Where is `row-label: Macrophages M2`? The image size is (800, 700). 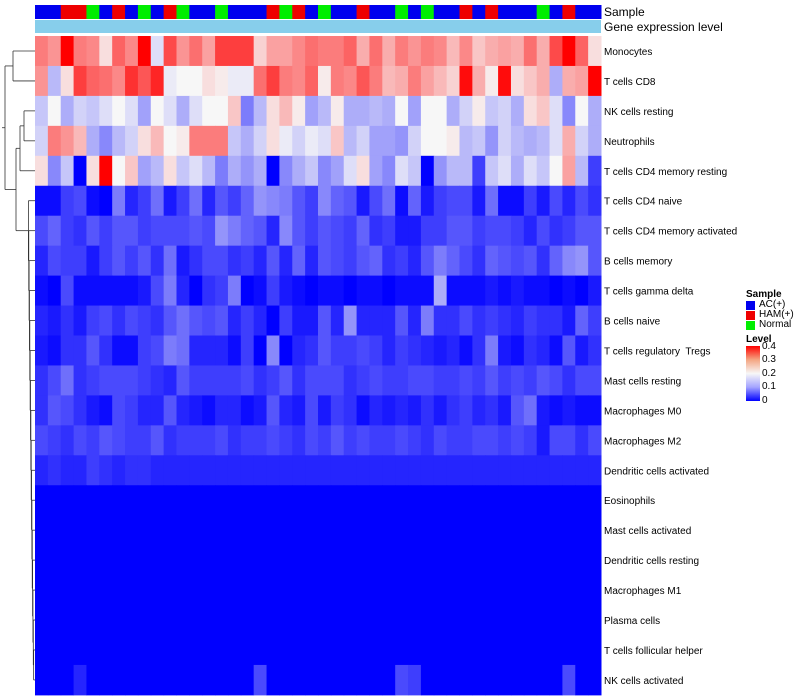 row-label: Macrophages M2 is located at coordinates (643, 441).